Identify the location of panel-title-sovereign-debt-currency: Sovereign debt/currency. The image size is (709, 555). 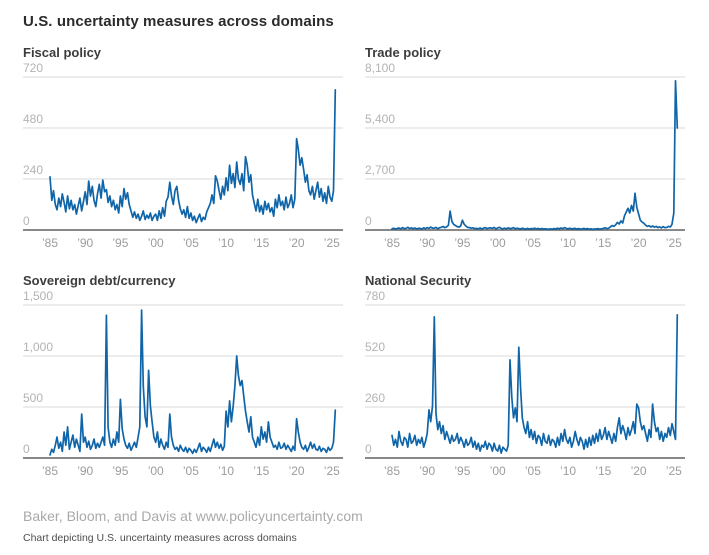
(99, 280).